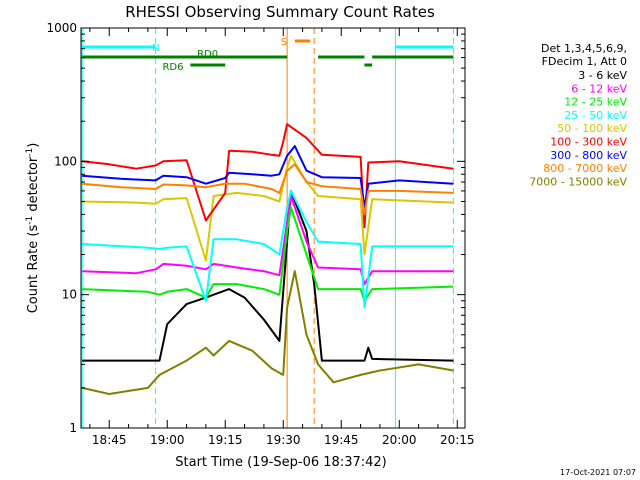 Image resolution: width=640 pixels, height=480 pixels. What do you see at coordinates (30, 152) in the screenshot?
I see `y-label-sup-2: -1` at bounding box center [30, 152].